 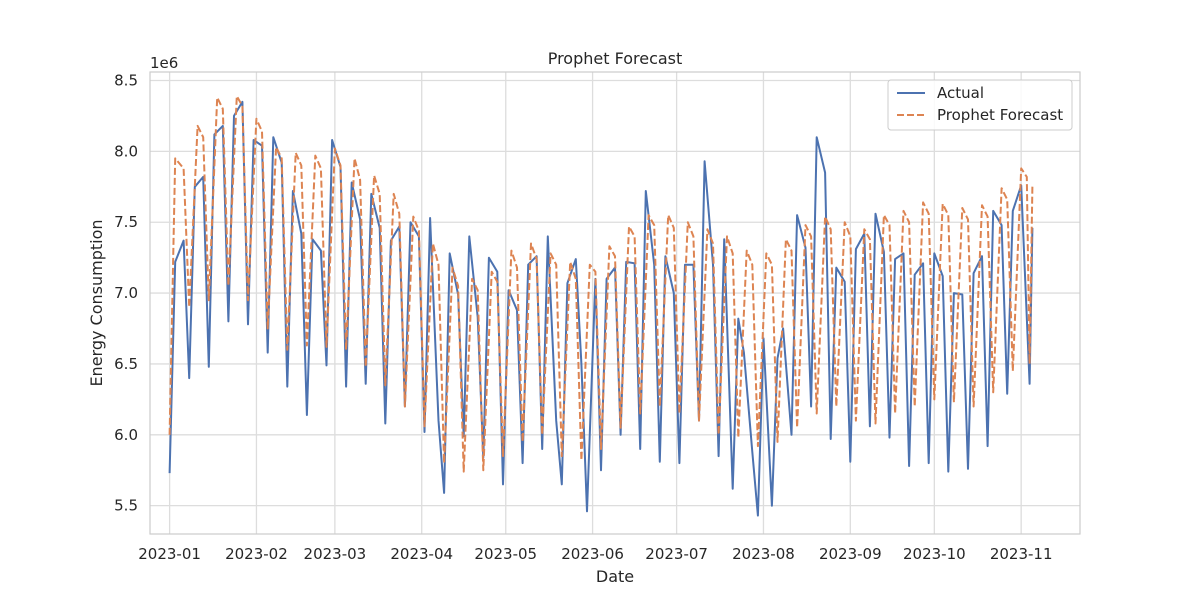 What do you see at coordinates (615, 576) in the screenshot?
I see `x-axis-label: Date` at bounding box center [615, 576].